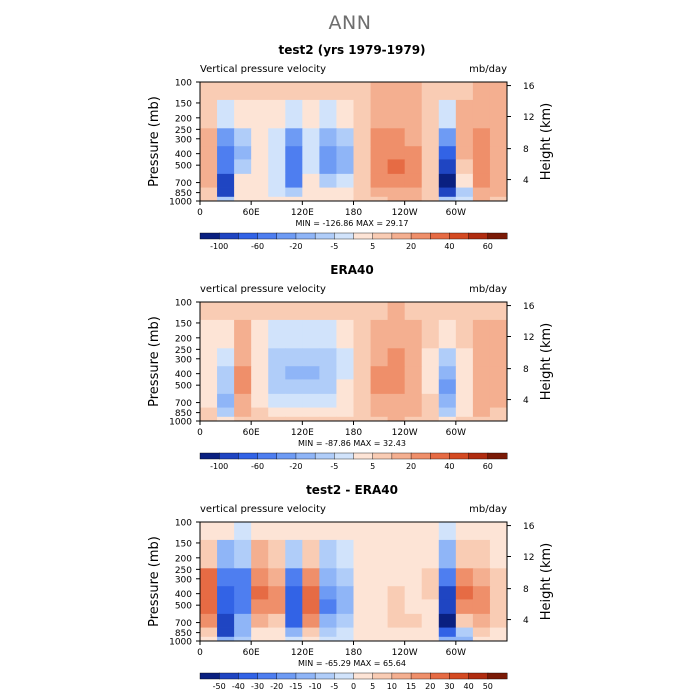  Describe the element at coordinates (352, 490) in the screenshot. I see `panel-title: test2 - ERA40` at that location.